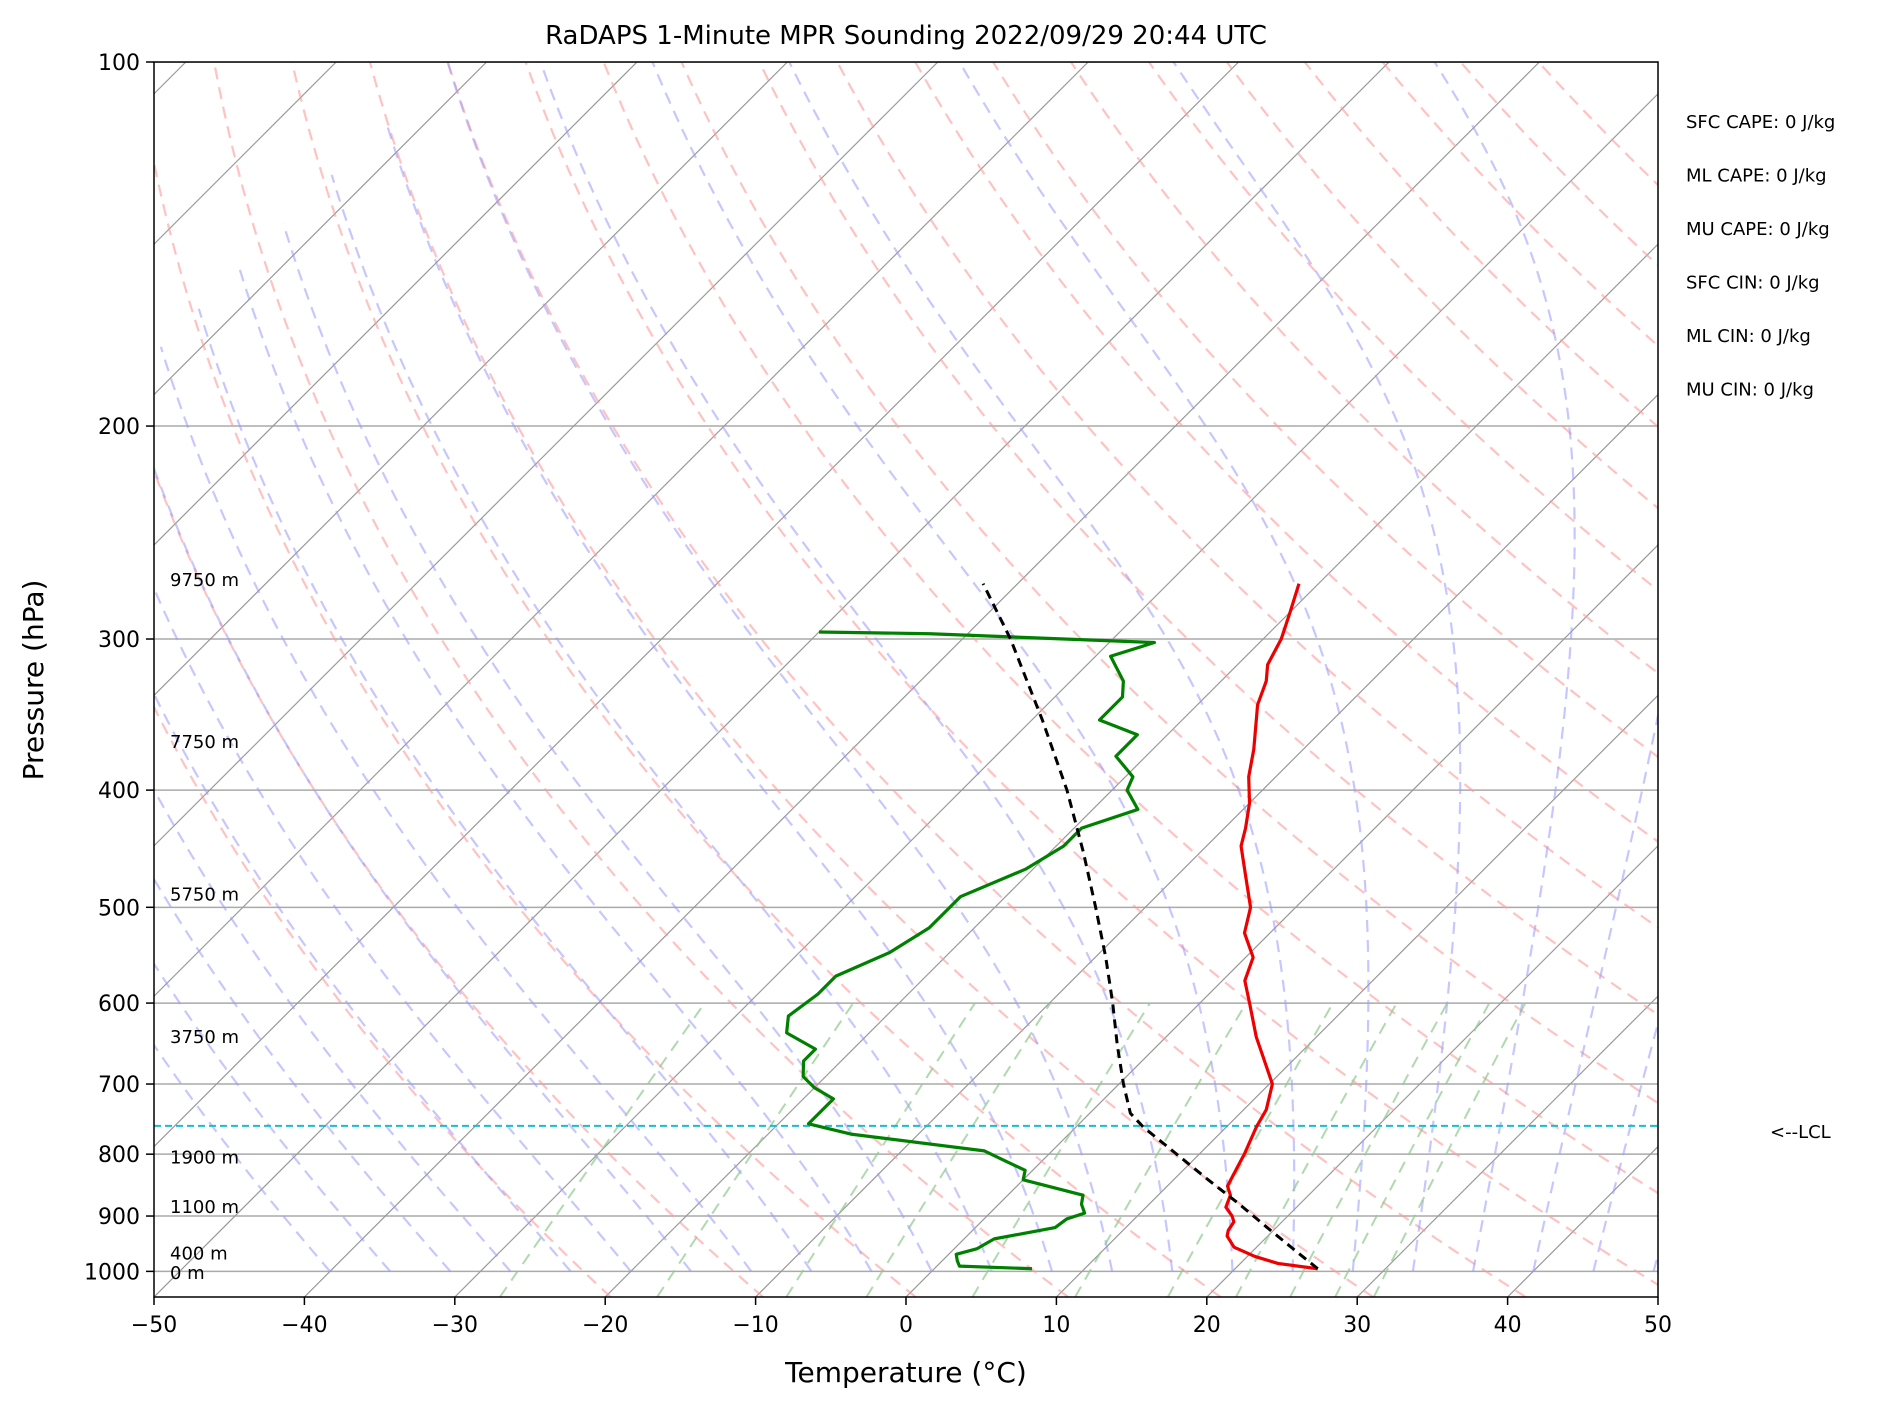 The width and height of the screenshot is (1882, 1406). I want to click on stat-line: MU CAPE: 0 J/kg, so click(1758, 229).